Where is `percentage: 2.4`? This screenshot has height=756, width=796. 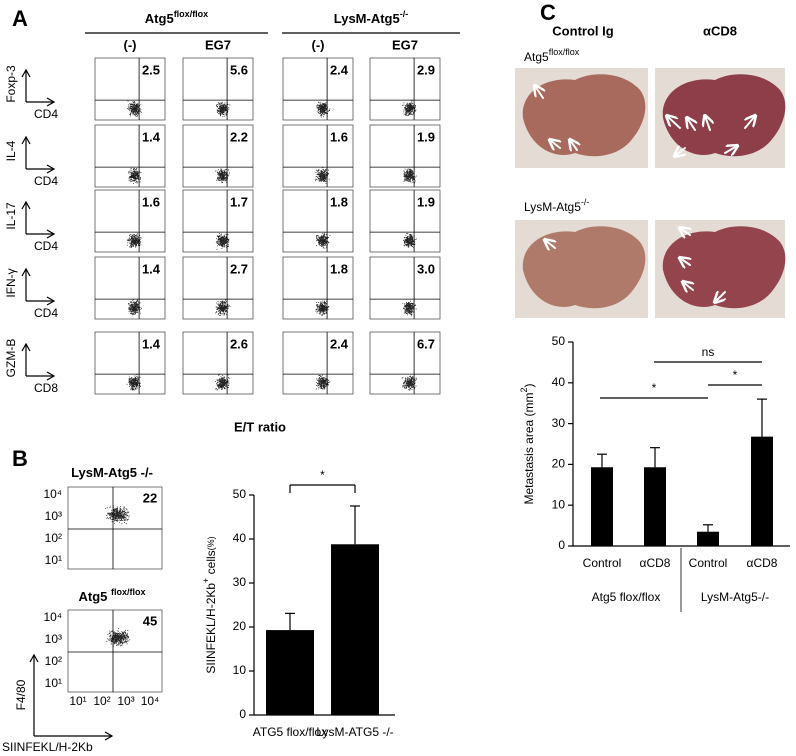
percentage: 2.4 is located at coordinates (339, 343).